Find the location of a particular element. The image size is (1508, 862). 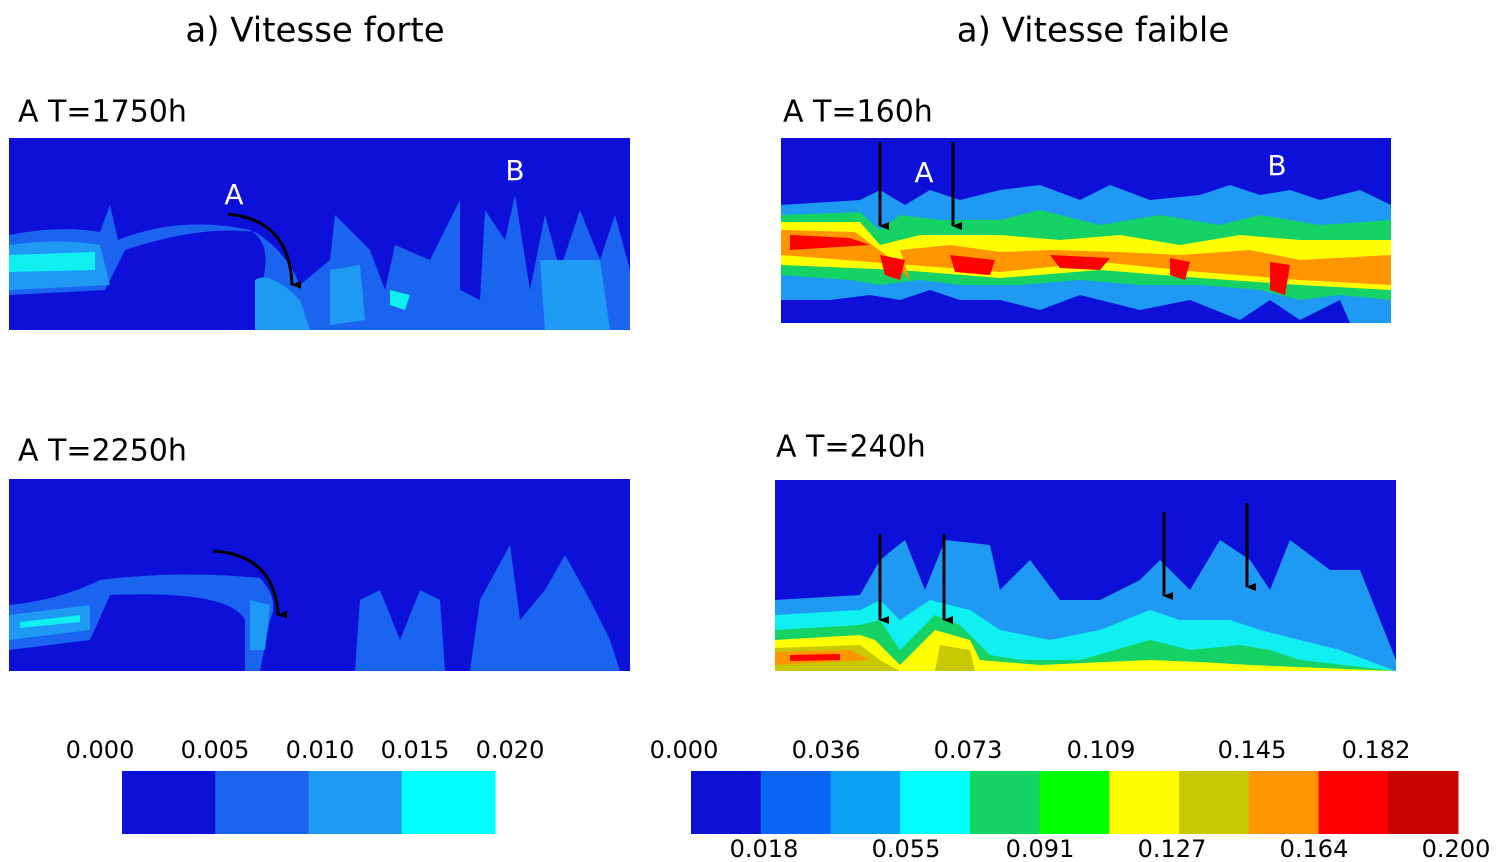

colorbar-label: 0.109 is located at coordinates (1101, 750).